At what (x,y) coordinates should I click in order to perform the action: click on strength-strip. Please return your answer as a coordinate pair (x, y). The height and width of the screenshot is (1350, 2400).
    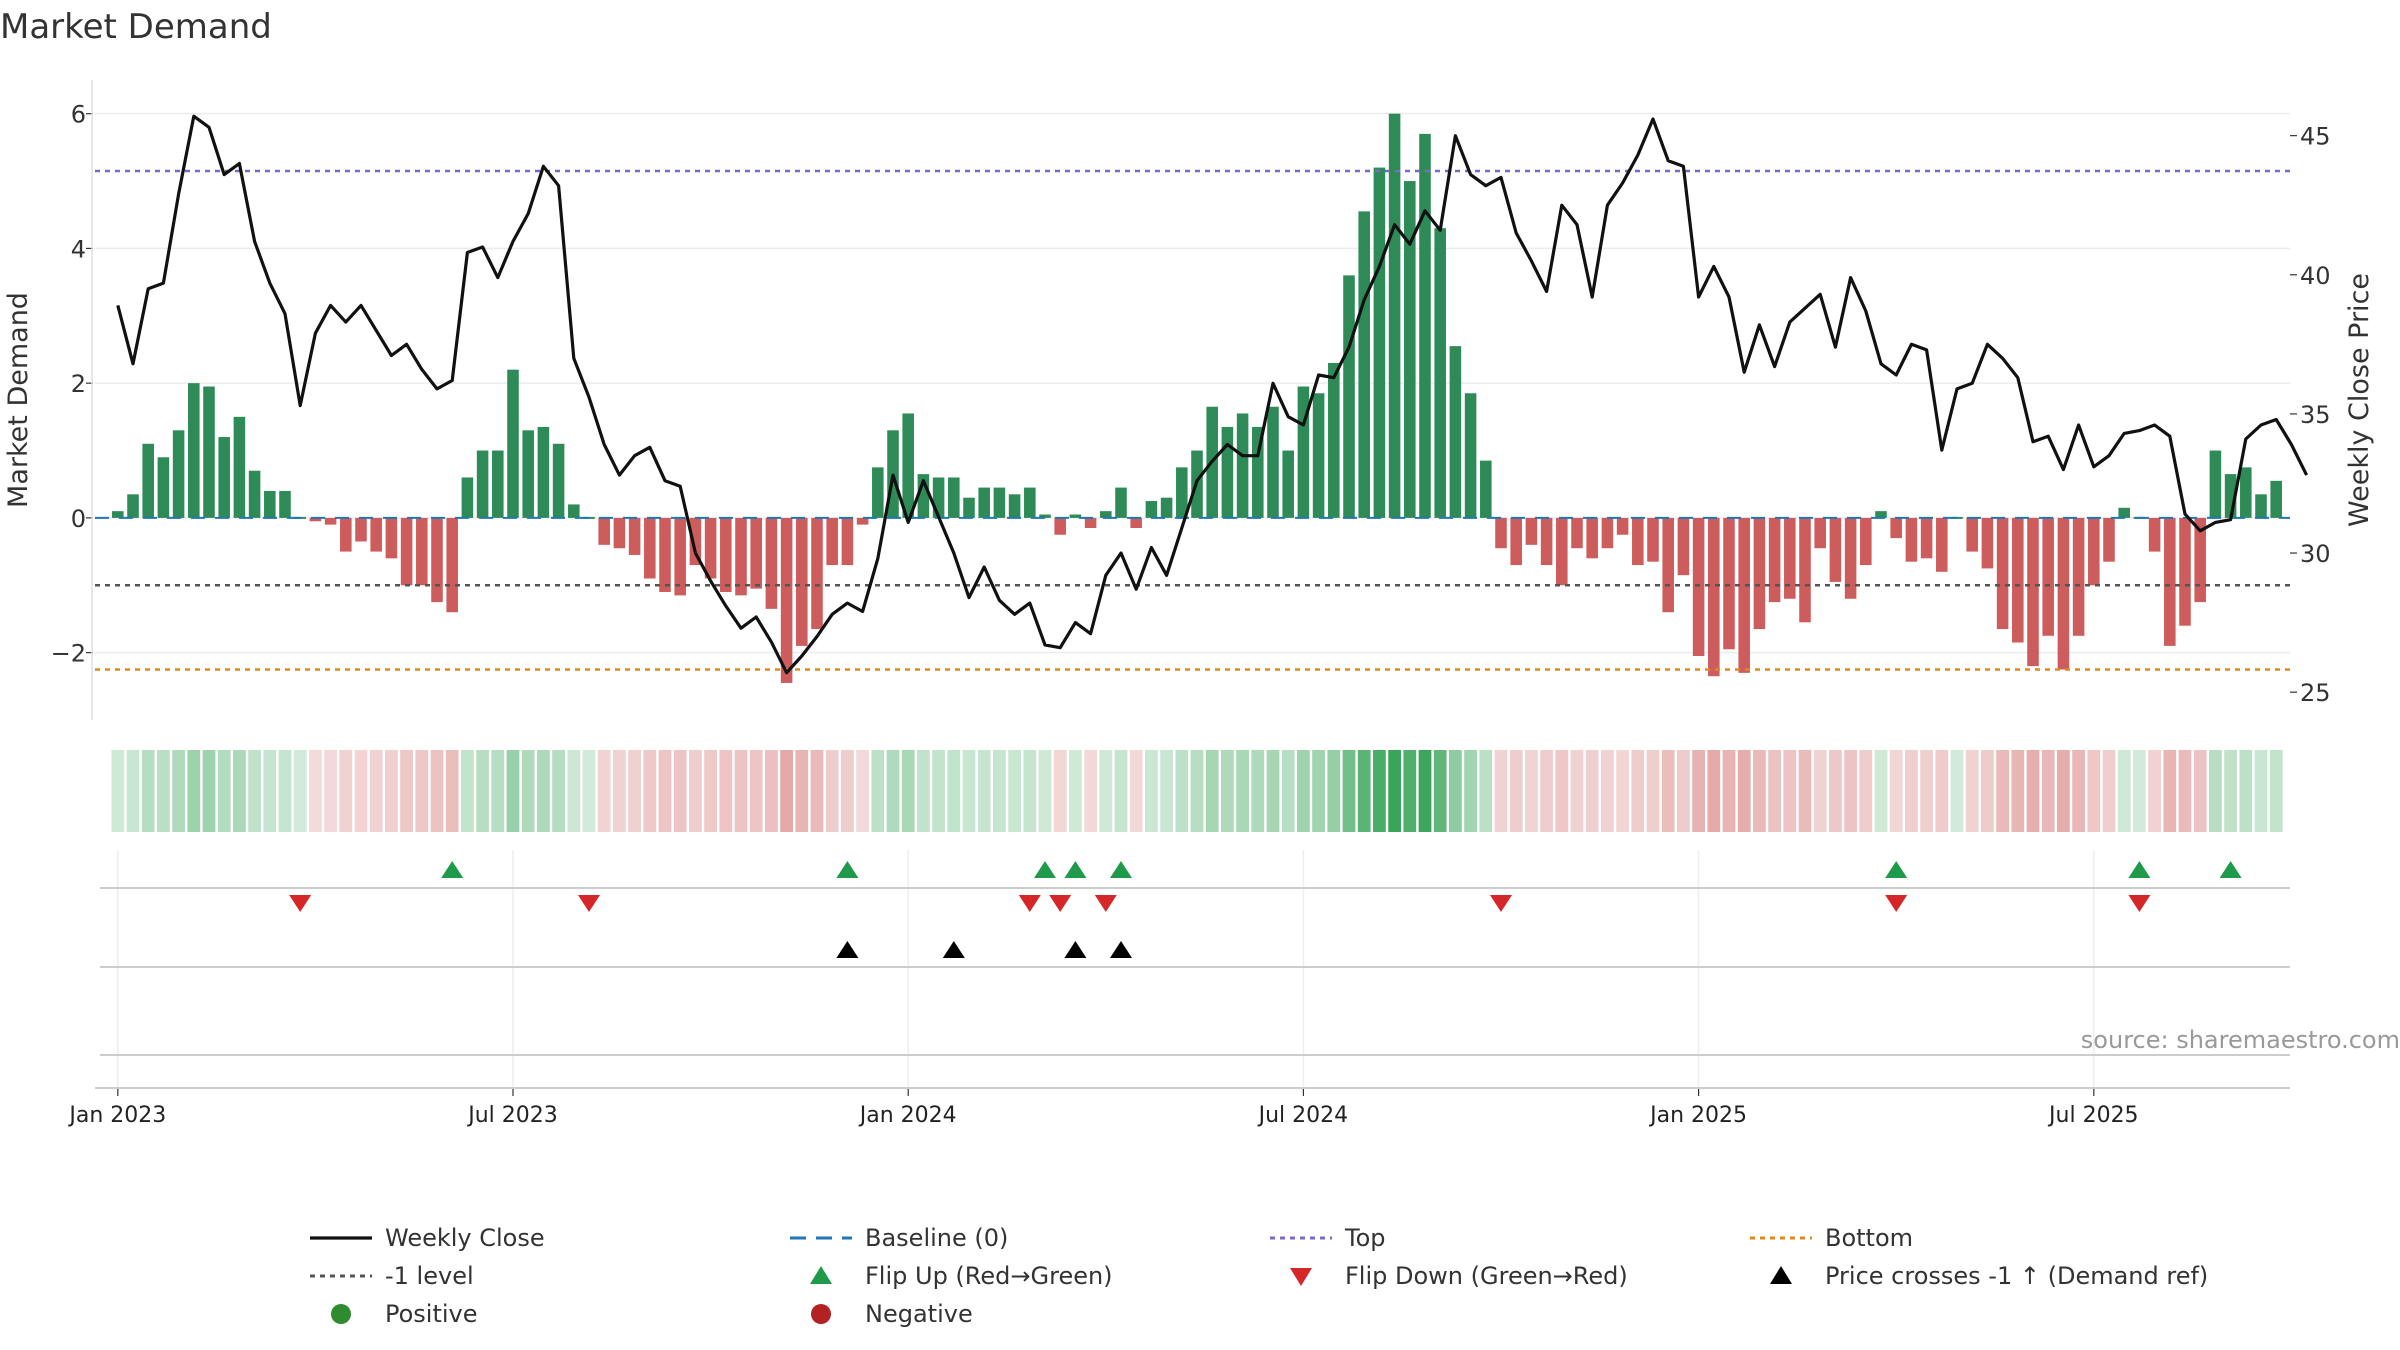
    Looking at the image, I should click on (1197, 791).